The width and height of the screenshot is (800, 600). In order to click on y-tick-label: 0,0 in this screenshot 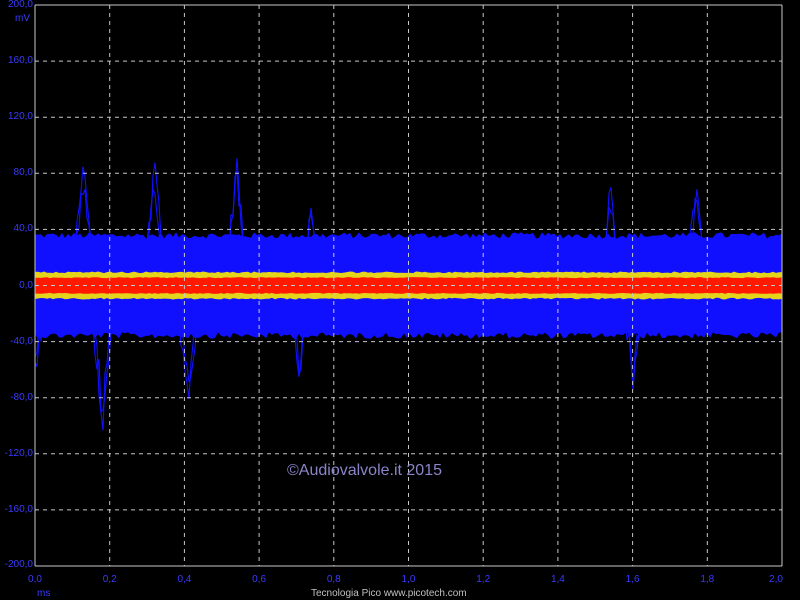, I will do `click(26, 285)`.